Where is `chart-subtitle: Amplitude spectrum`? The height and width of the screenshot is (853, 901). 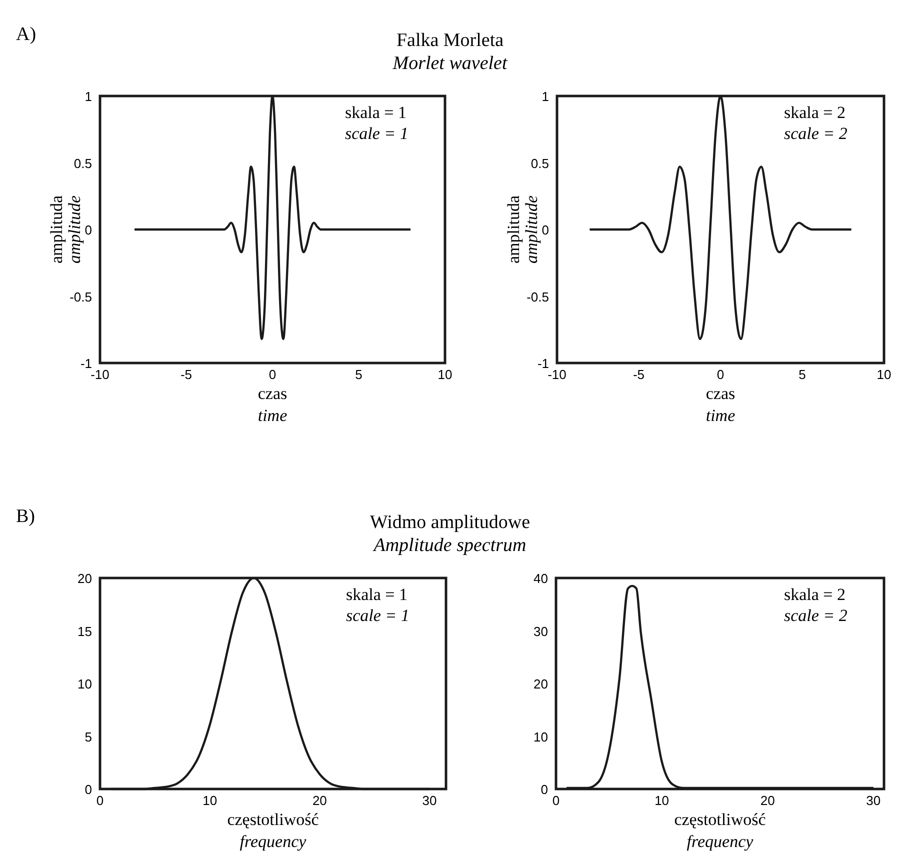 chart-subtitle: Amplitude spectrum is located at coordinates (449, 545).